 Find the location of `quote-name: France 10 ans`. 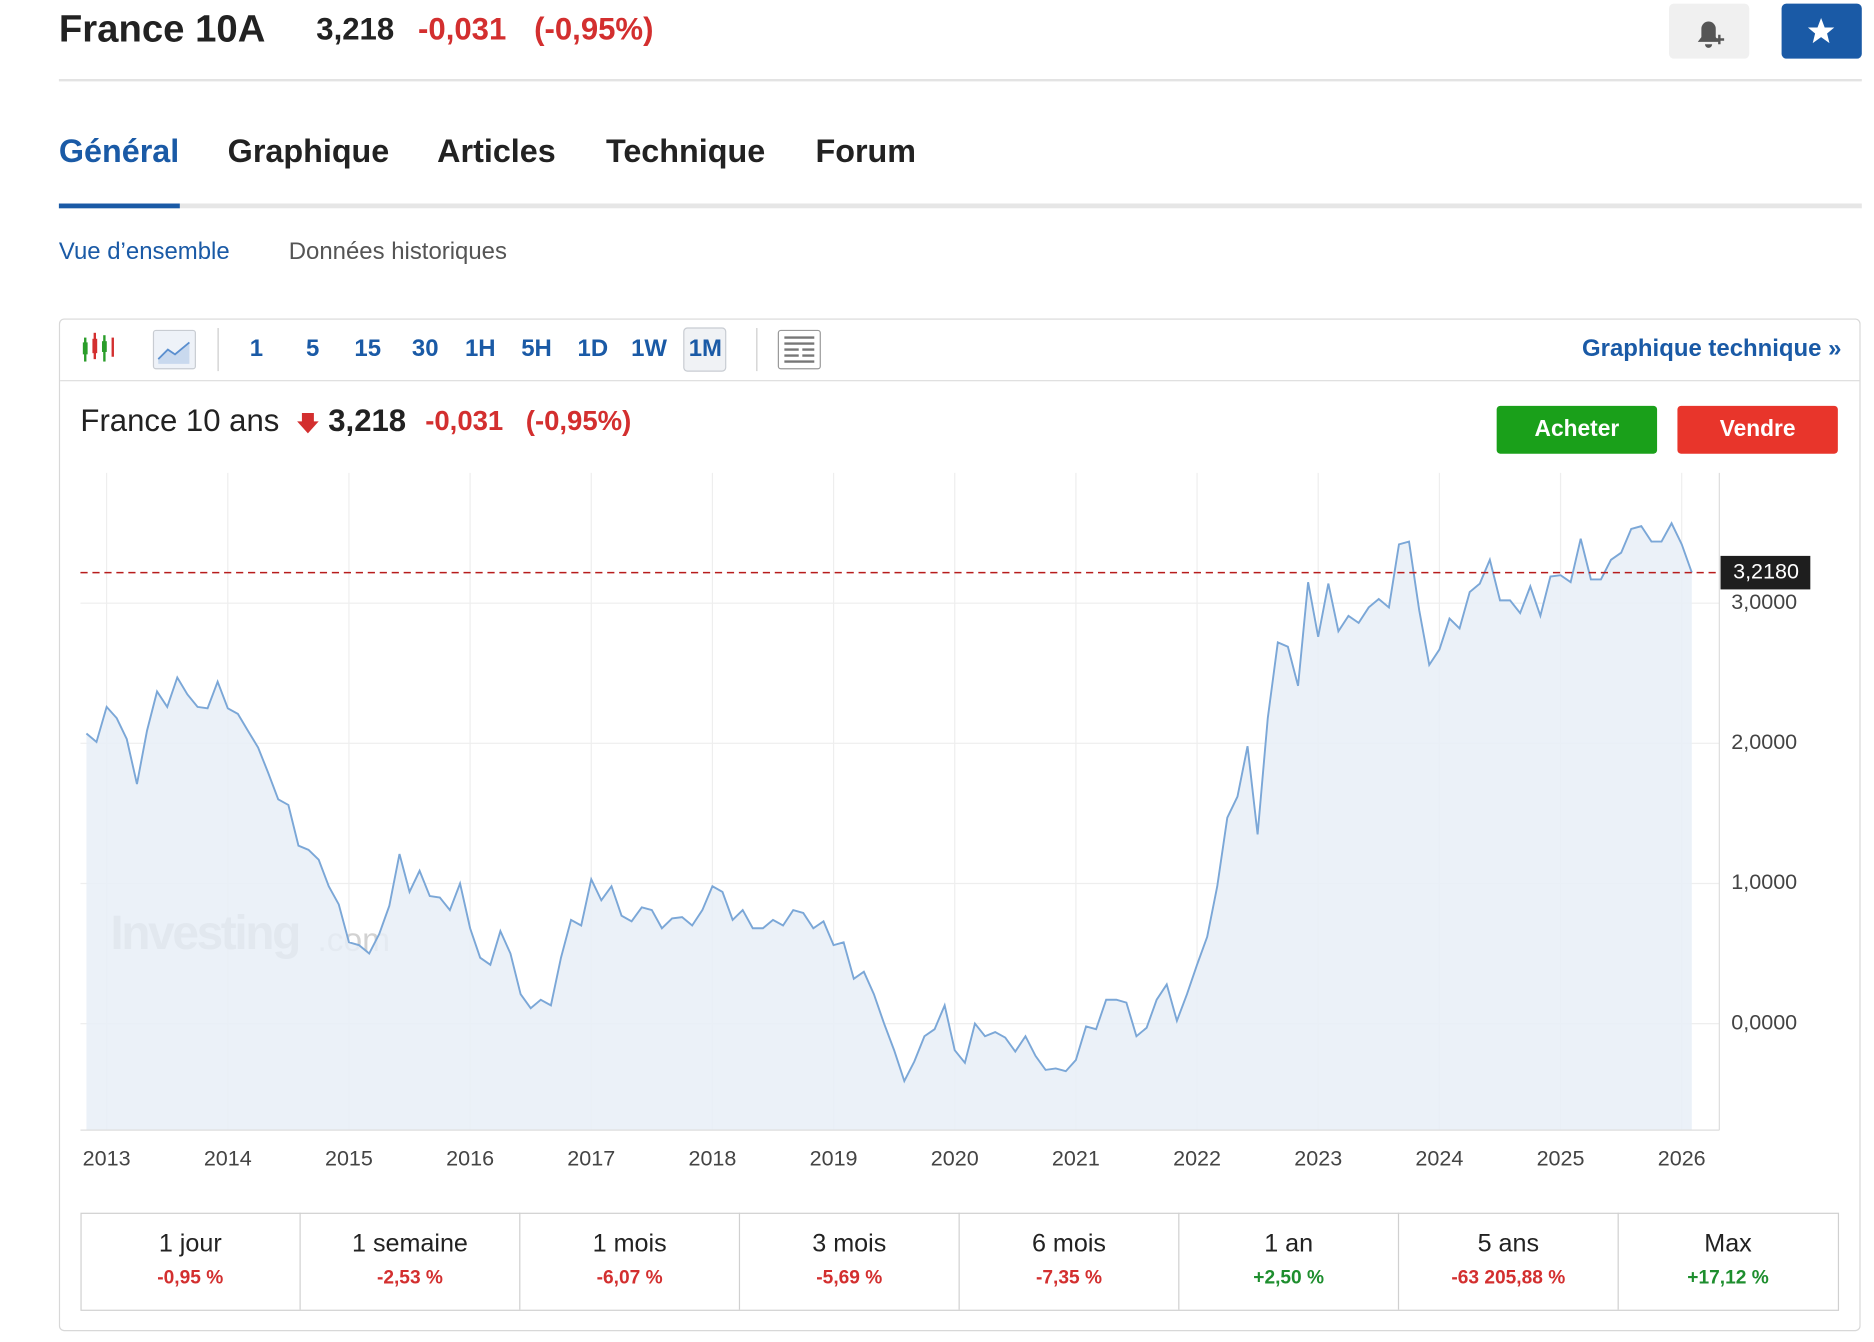

quote-name: France 10 ans is located at coordinates (179, 420).